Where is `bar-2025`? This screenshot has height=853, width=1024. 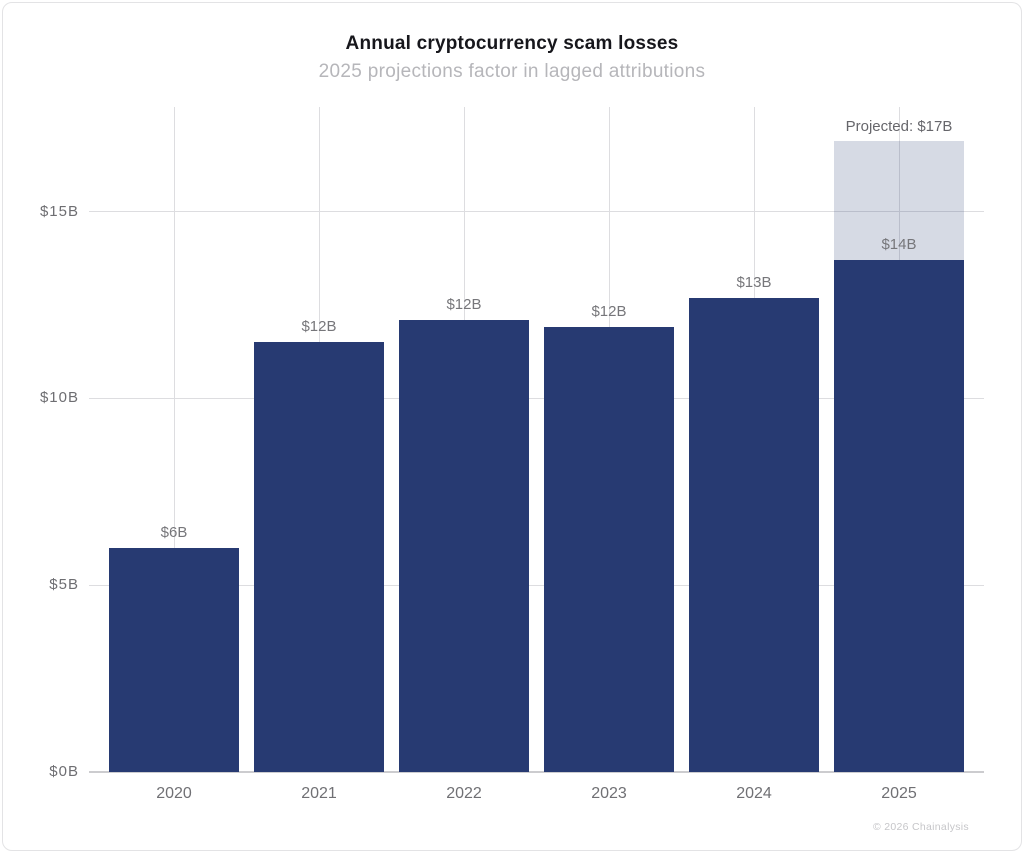 bar-2025 is located at coordinates (899, 516).